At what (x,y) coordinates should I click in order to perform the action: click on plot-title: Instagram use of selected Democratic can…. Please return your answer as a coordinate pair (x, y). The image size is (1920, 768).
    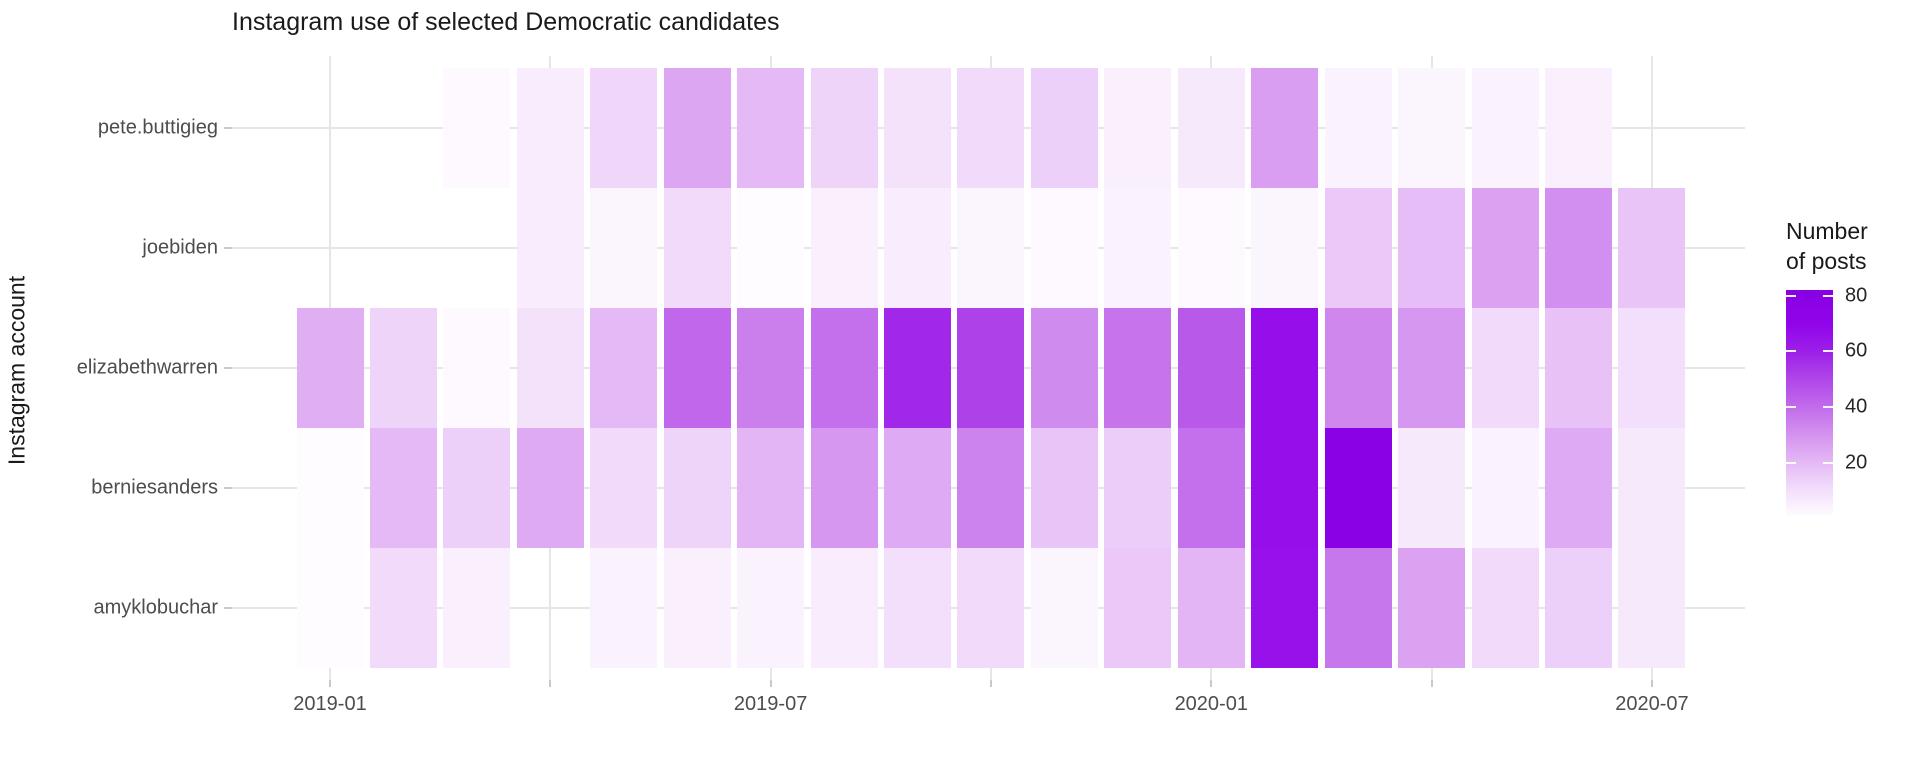
    Looking at the image, I should click on (506, 22).